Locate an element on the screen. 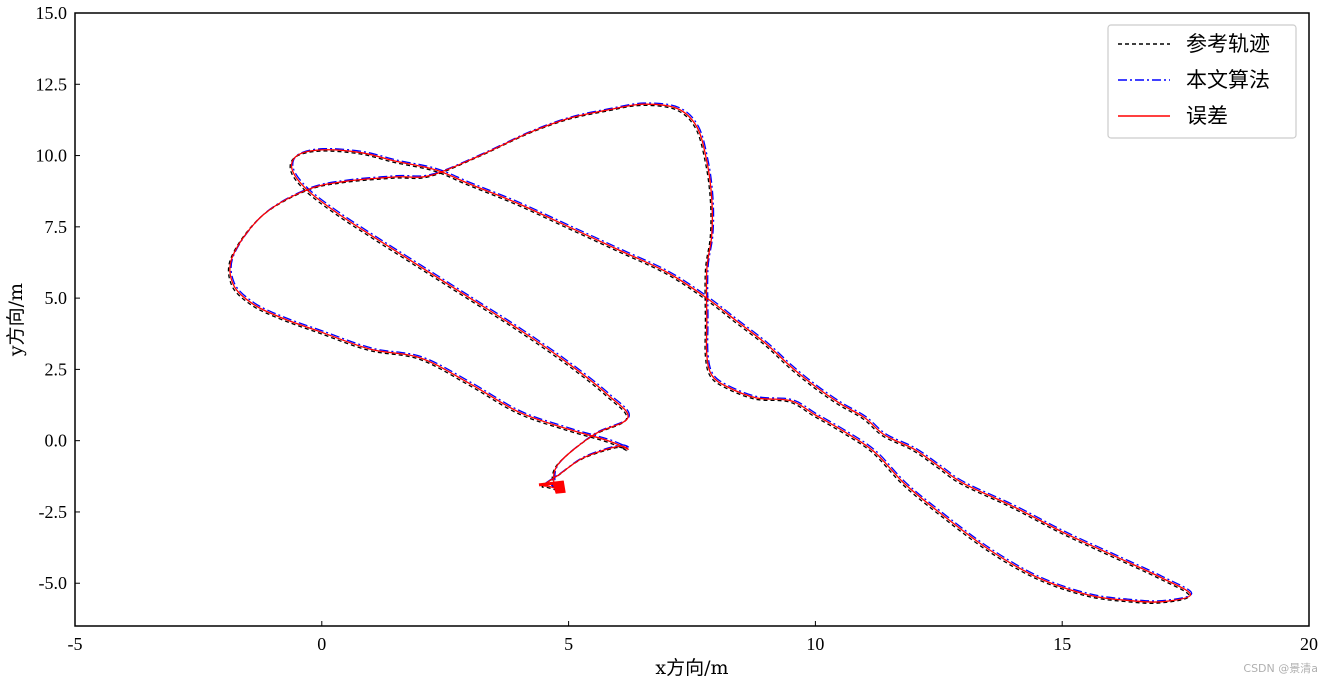  legend-label-2: 误差 is located at coordinates (1207, 116).